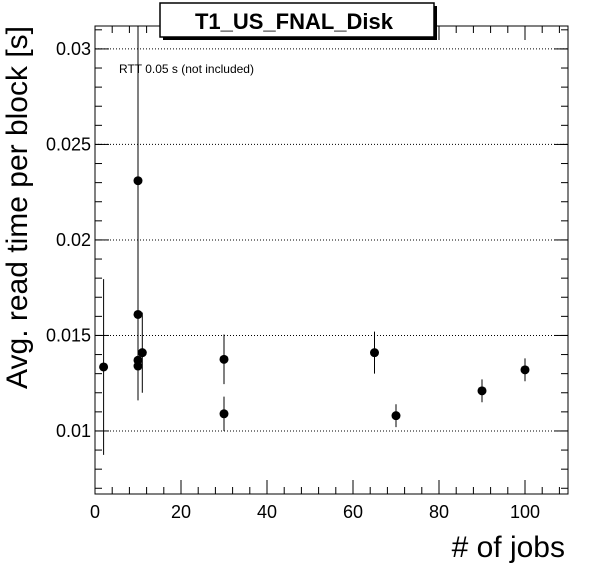 This screenshot has height=572, width=596. I want to click on chart-title: T1_US_FNAL_Disk, so click(294, 21).